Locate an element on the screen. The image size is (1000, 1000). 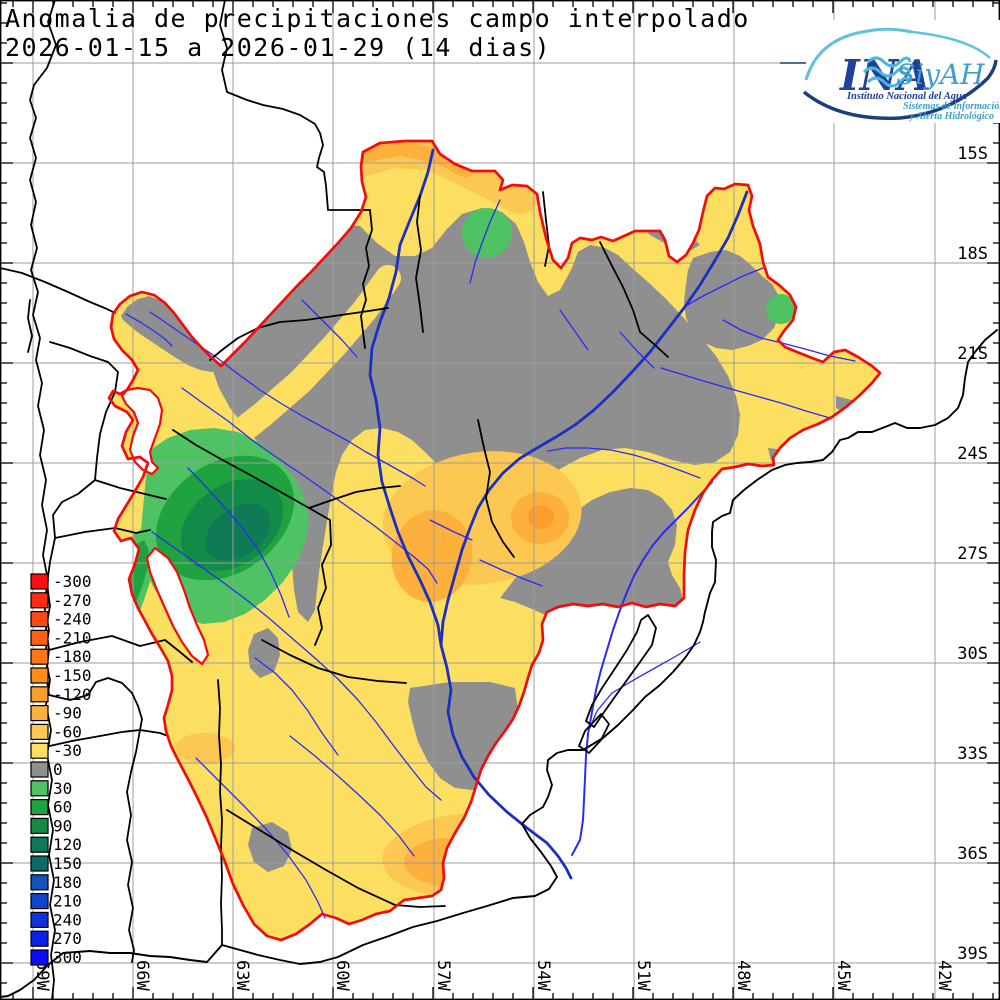
logo-arc-light-right is located at coordinates (951, 44).